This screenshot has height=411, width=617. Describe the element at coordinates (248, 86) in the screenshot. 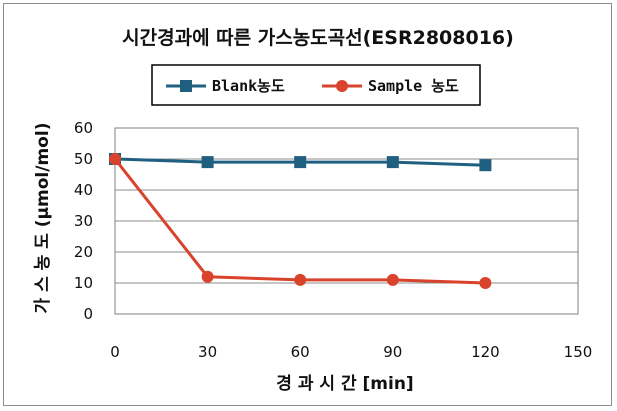

I see `legend-label-blank: Blank농도` at that location.